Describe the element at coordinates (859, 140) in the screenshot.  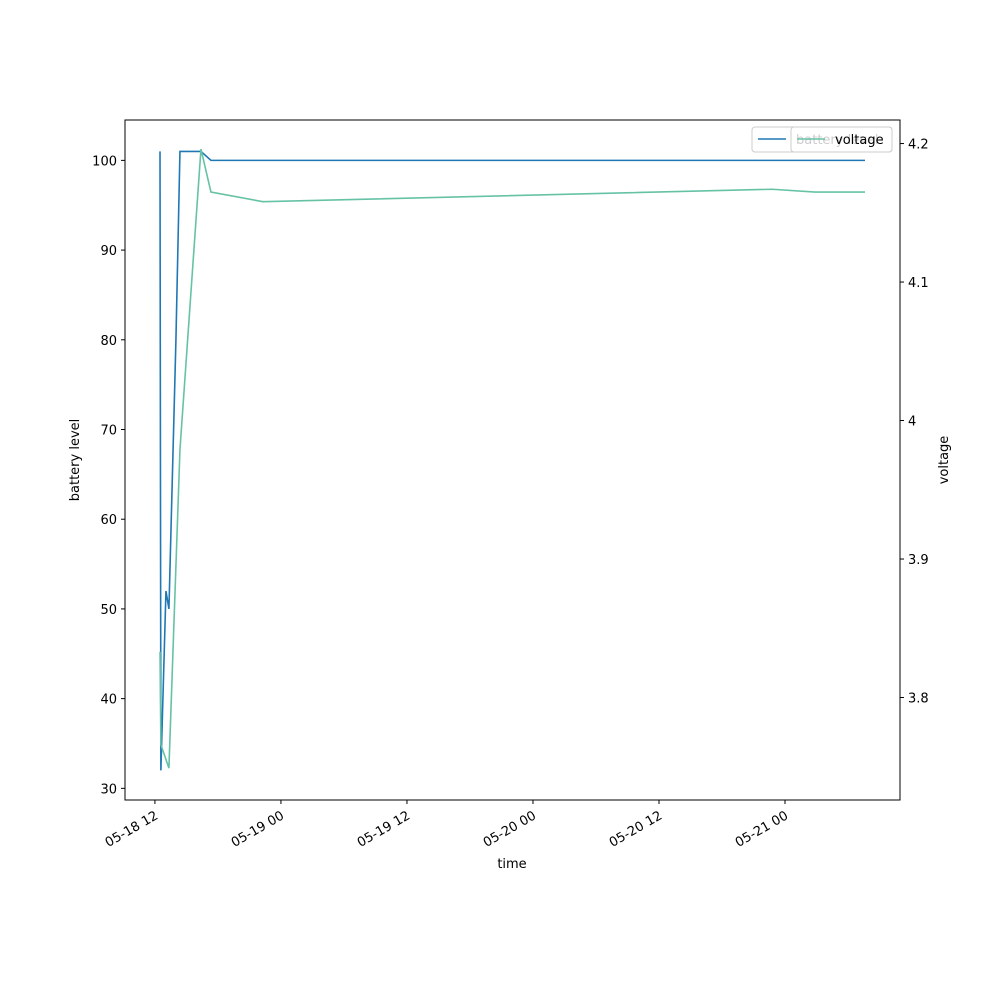
I see `legend-label: voltage` at that location.